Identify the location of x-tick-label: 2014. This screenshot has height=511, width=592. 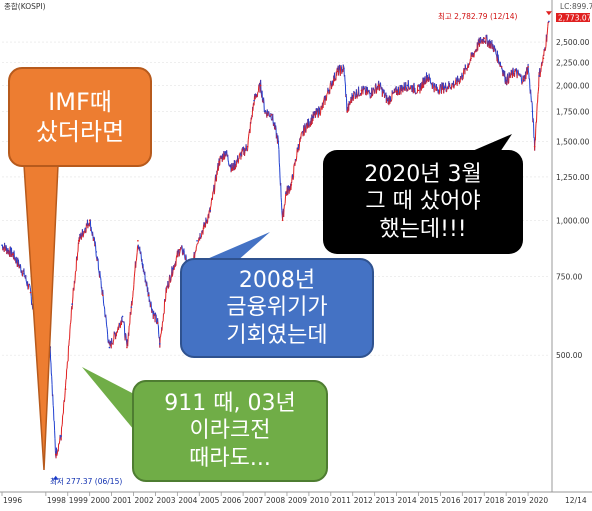
(407, 500).